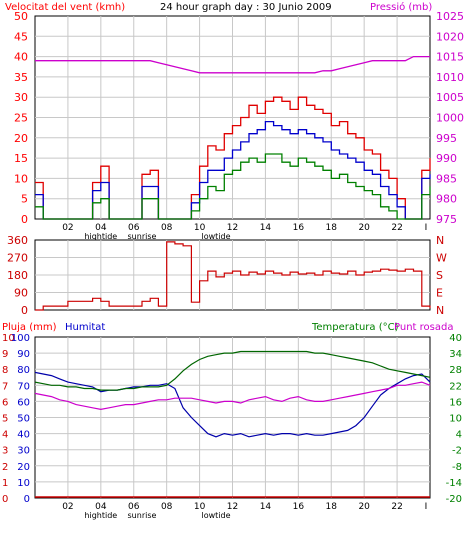  What do you see at coordinates (23, 386) in the screenshot?
I see `humidity-tick-label: 70` at bounding box center [23, 386].